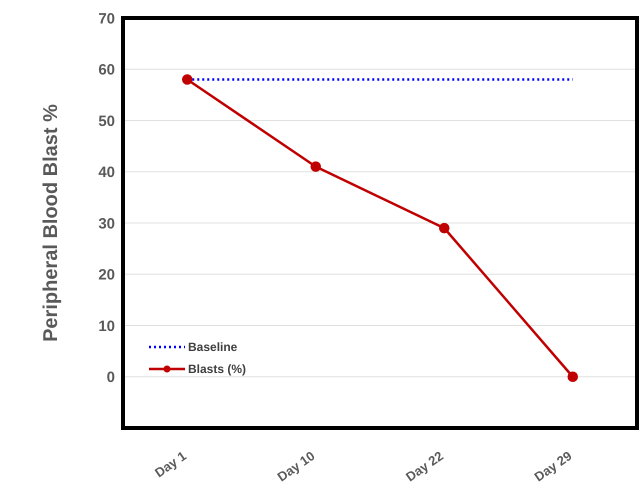 This screenshot has width=643, height=490. I want to click on legend-label: Baseline, so click(213, 347).